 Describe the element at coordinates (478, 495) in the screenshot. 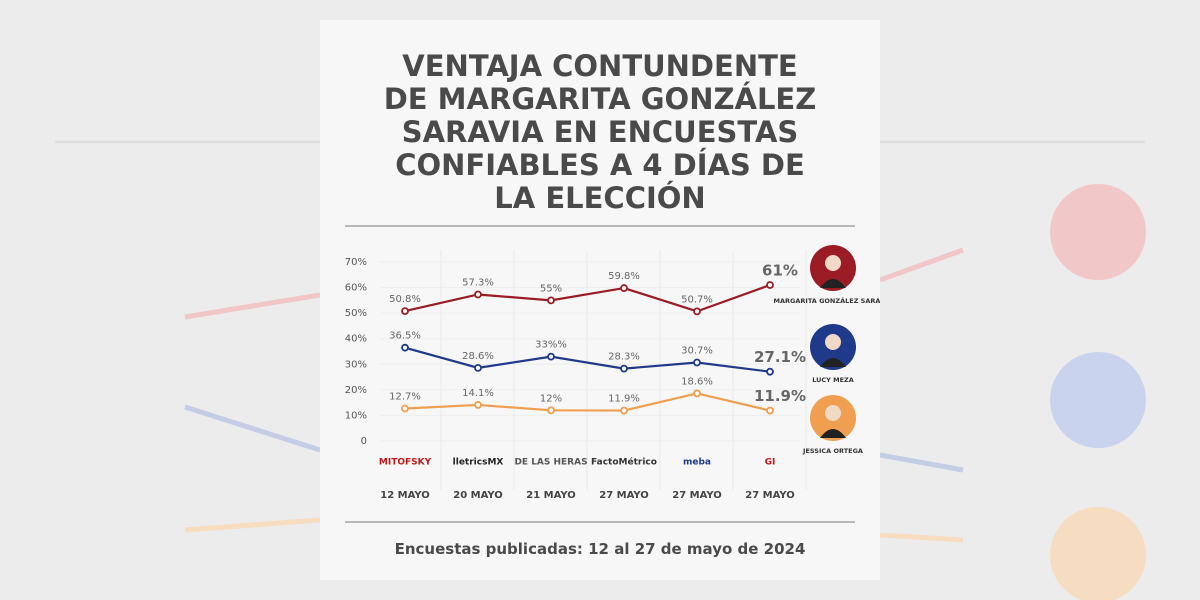

I see `x-tick-label: 20 MAYO` at that location.